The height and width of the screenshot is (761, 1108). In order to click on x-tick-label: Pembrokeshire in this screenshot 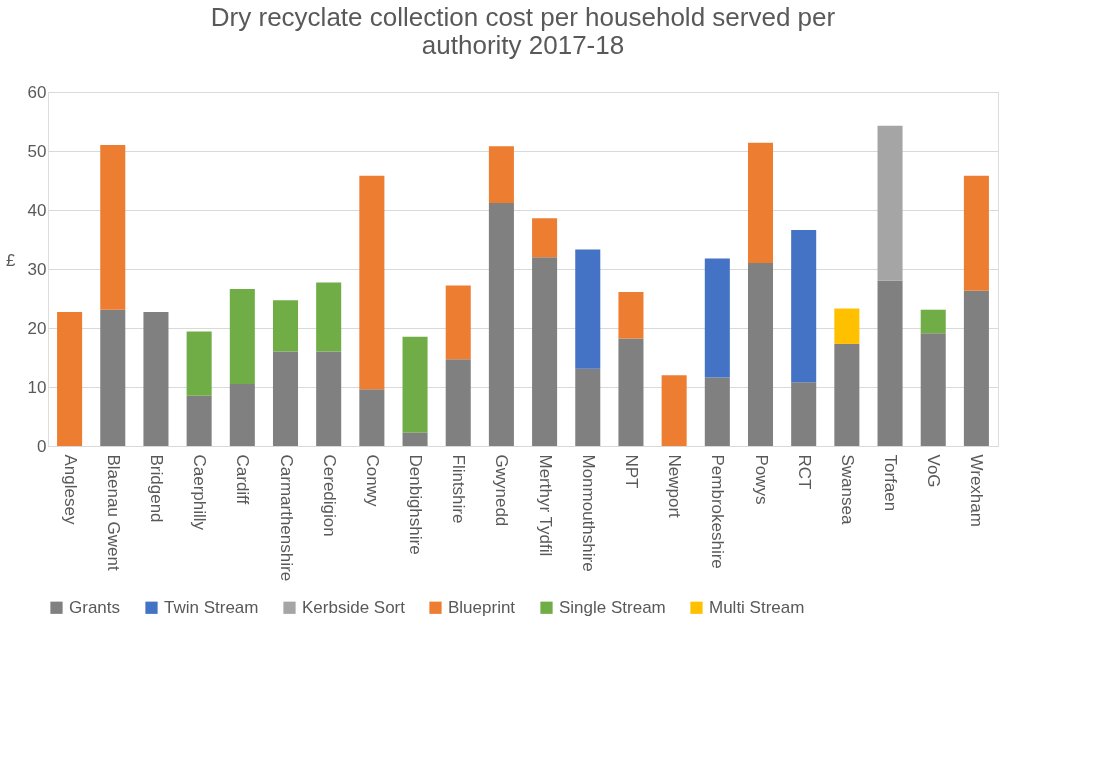, I will do `click(718, 511)`.